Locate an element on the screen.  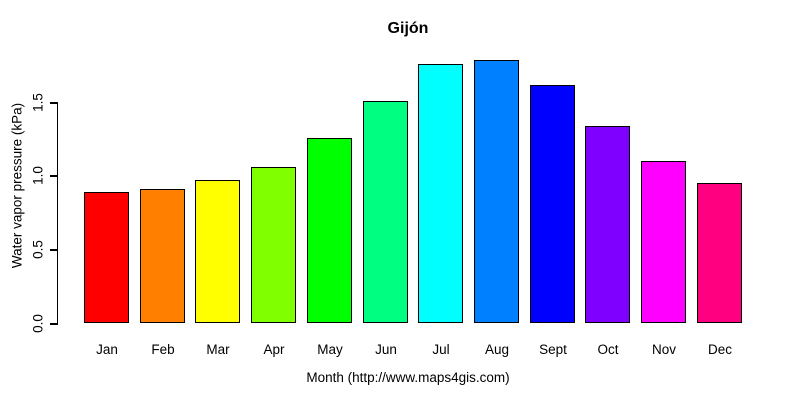
x-tick-label-mar: Mar is located at coordinates (218, 349).